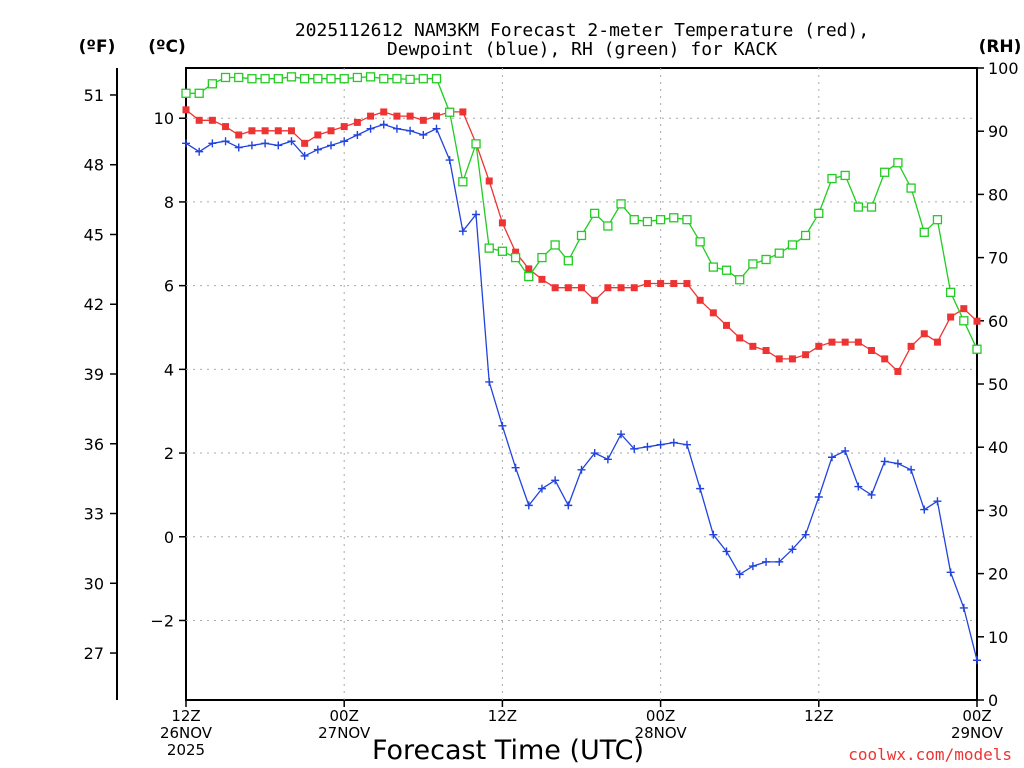  Describe the element at coordinates (94, 234) in the screenshot. I see `fahrenheit-tick-label: 45` at that location.